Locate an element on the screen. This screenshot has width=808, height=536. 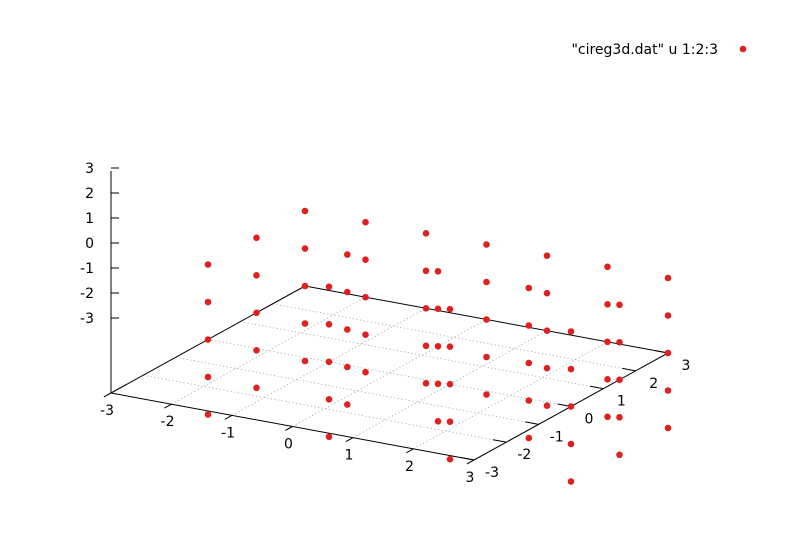
x-tick-label: 1 is located at coordinates (349, 456).